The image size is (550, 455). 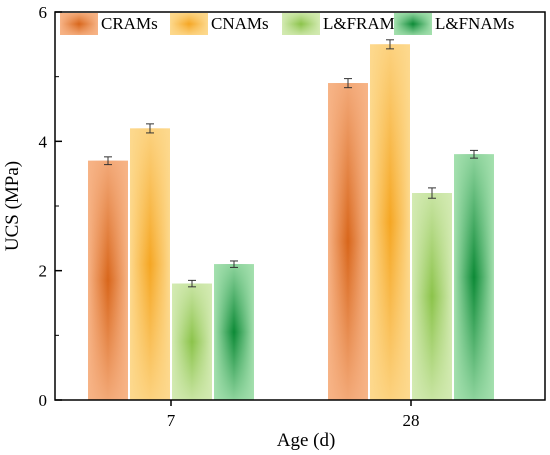 I want to click on legend-label: L&FNAMs, so click(x=474, y=23).